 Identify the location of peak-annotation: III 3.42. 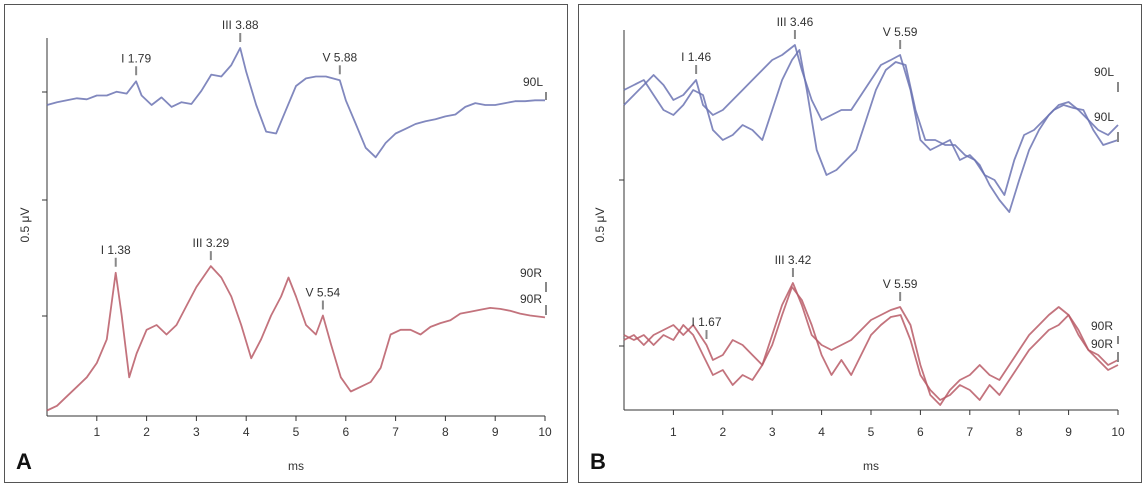
(793, 260).